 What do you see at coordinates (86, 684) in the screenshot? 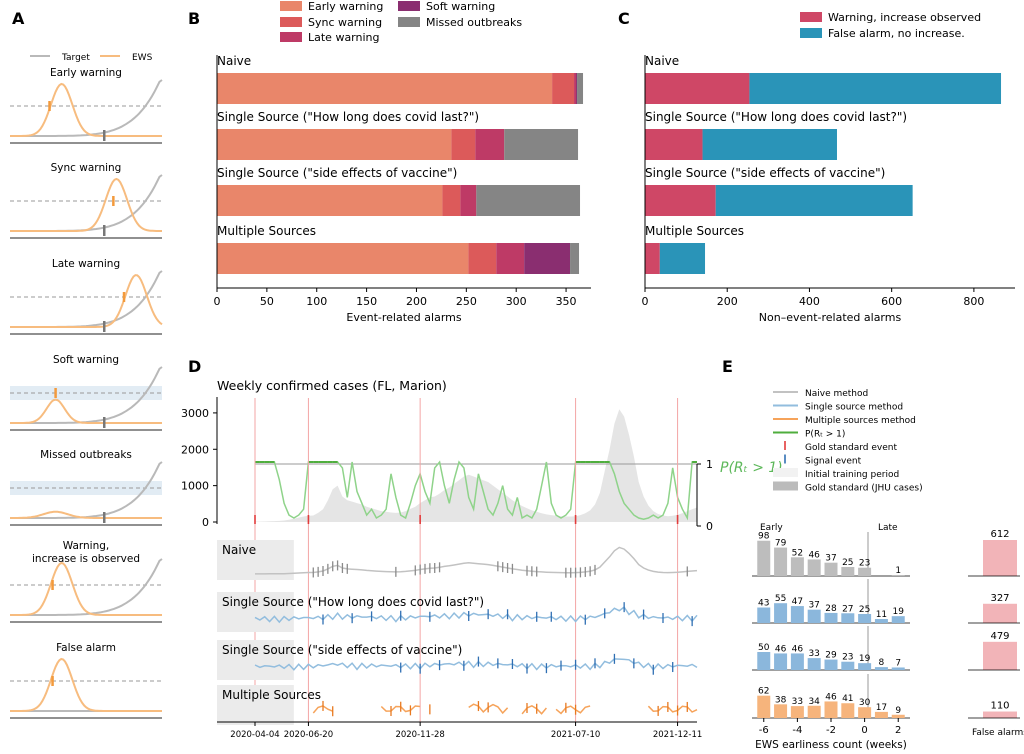
I see `ews-curve` at bounding box center [86, 684].